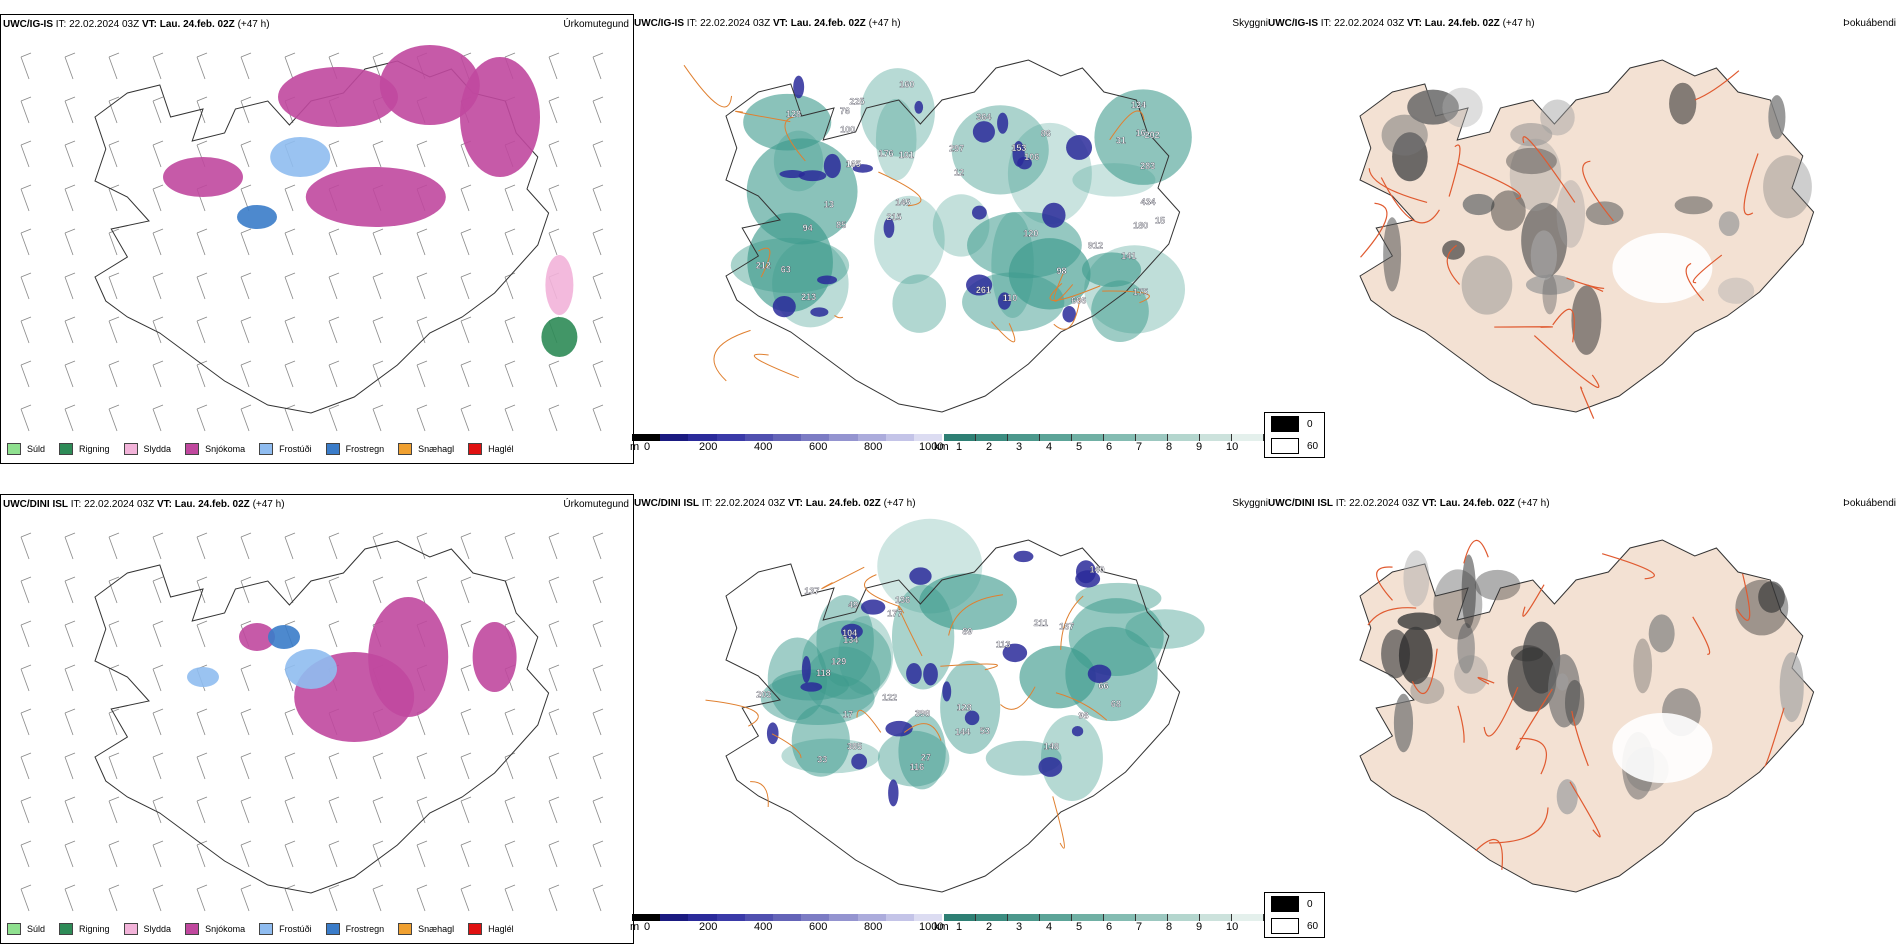 The width and height of the screenshot is (1900, 950). What do you see at coordinates (823, 673) in the screenshot?
I see `ceiling-label: 118` at bounding box center [823, 673].